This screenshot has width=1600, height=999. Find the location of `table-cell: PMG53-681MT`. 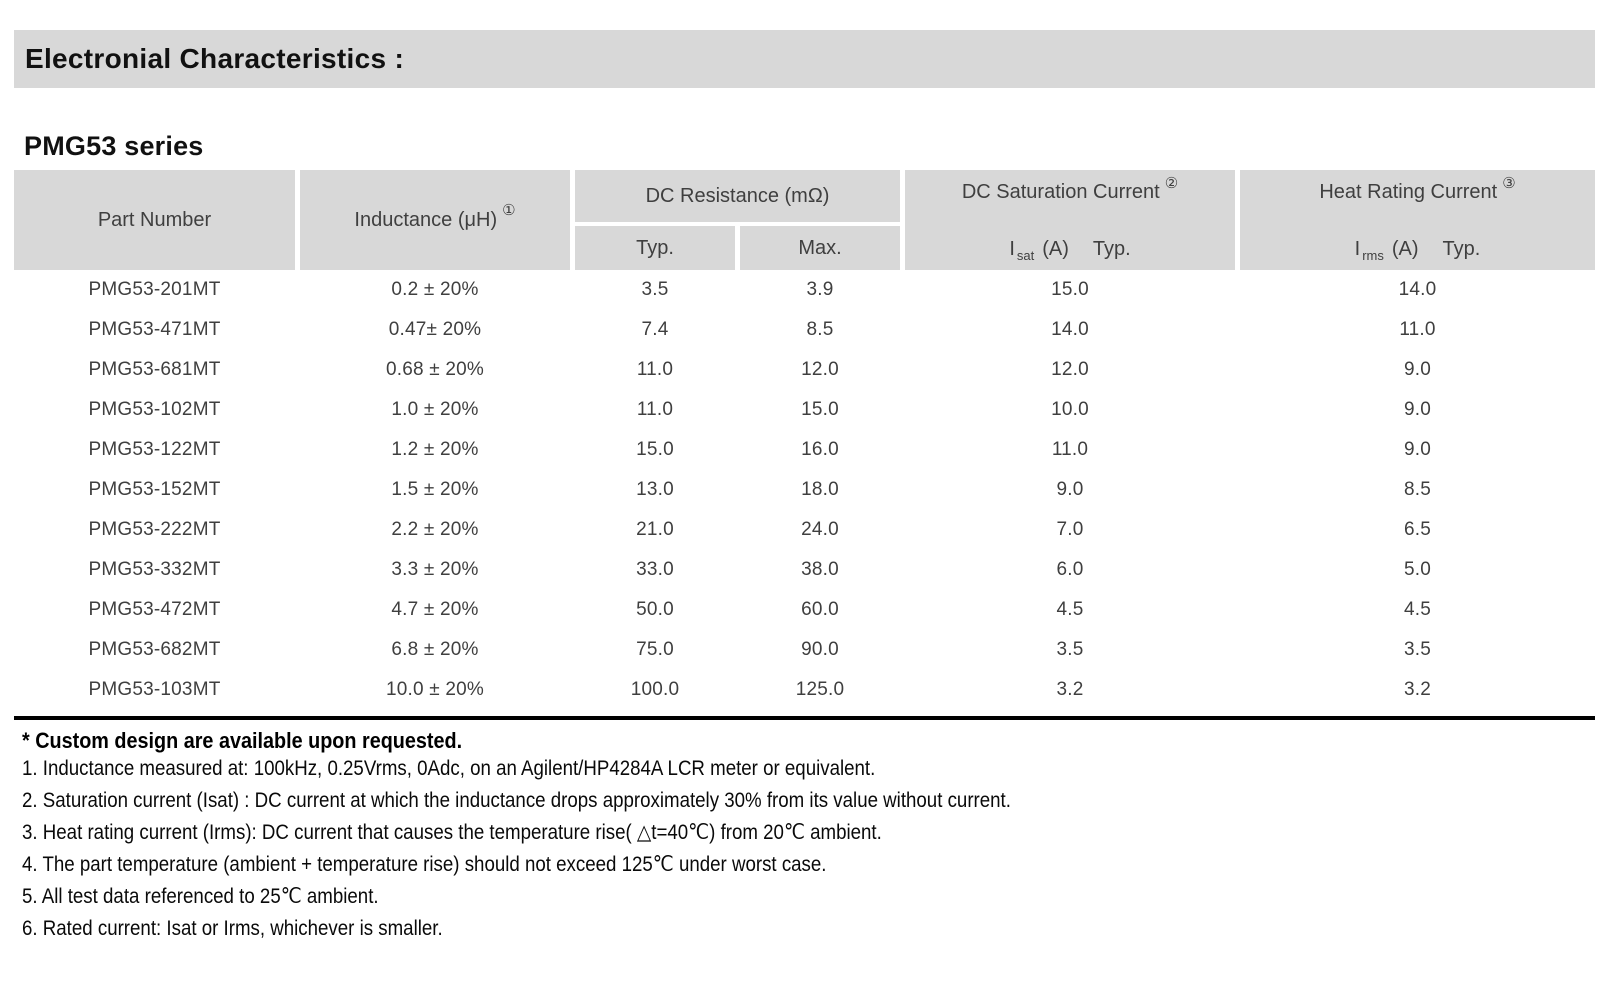

table-cell: PMG53-681MT is located at coordinates (154, 369).